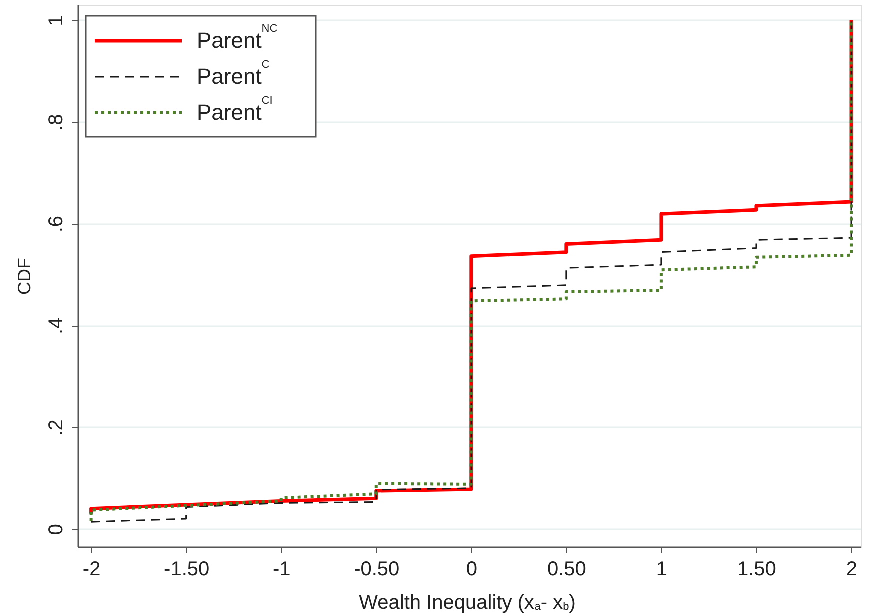 Image resolution: width=873 pixels, height=616 pixels. What do you see at coordinates (852, 569) in the screenshot?
I see `x-tick-label: 2` at bounding box center [852, 569].